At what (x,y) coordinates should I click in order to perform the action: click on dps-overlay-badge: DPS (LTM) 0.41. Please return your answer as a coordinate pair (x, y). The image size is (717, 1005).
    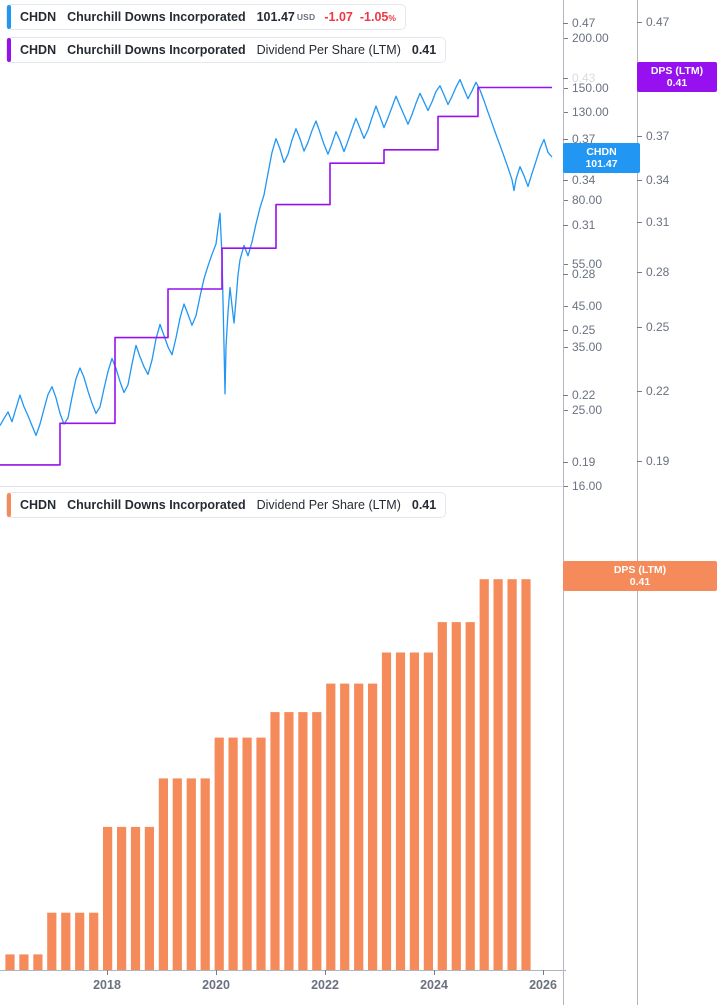
    Looking at the image, I should click on (677, 77).